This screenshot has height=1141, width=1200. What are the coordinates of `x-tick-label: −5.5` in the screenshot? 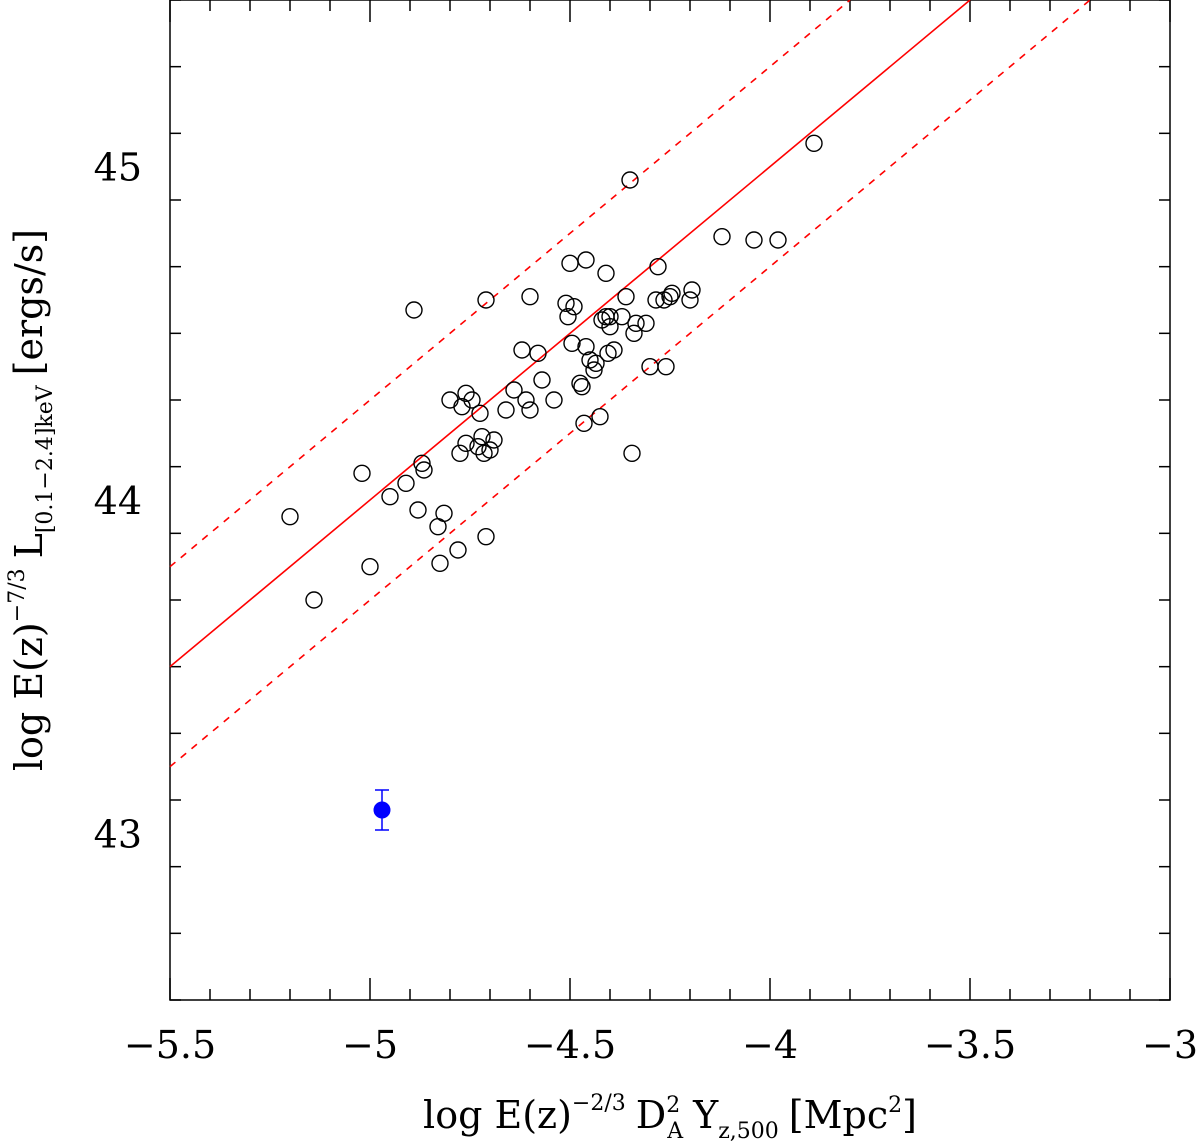 It's located at (170, 1045).